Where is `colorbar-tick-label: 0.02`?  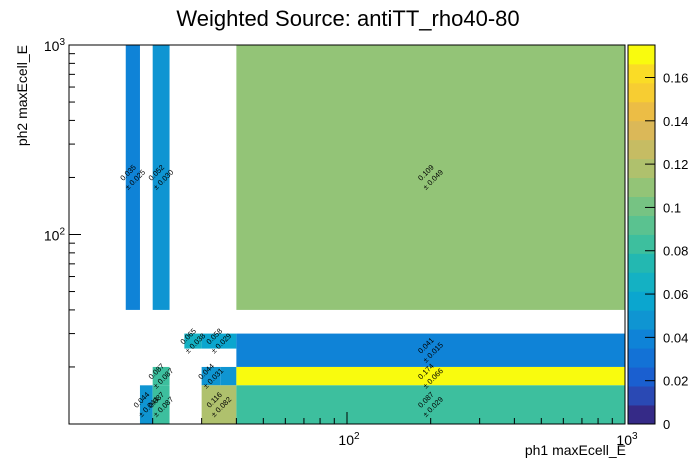
colorbar-tick-label: 0.02 is located at coordinates (675, 381).